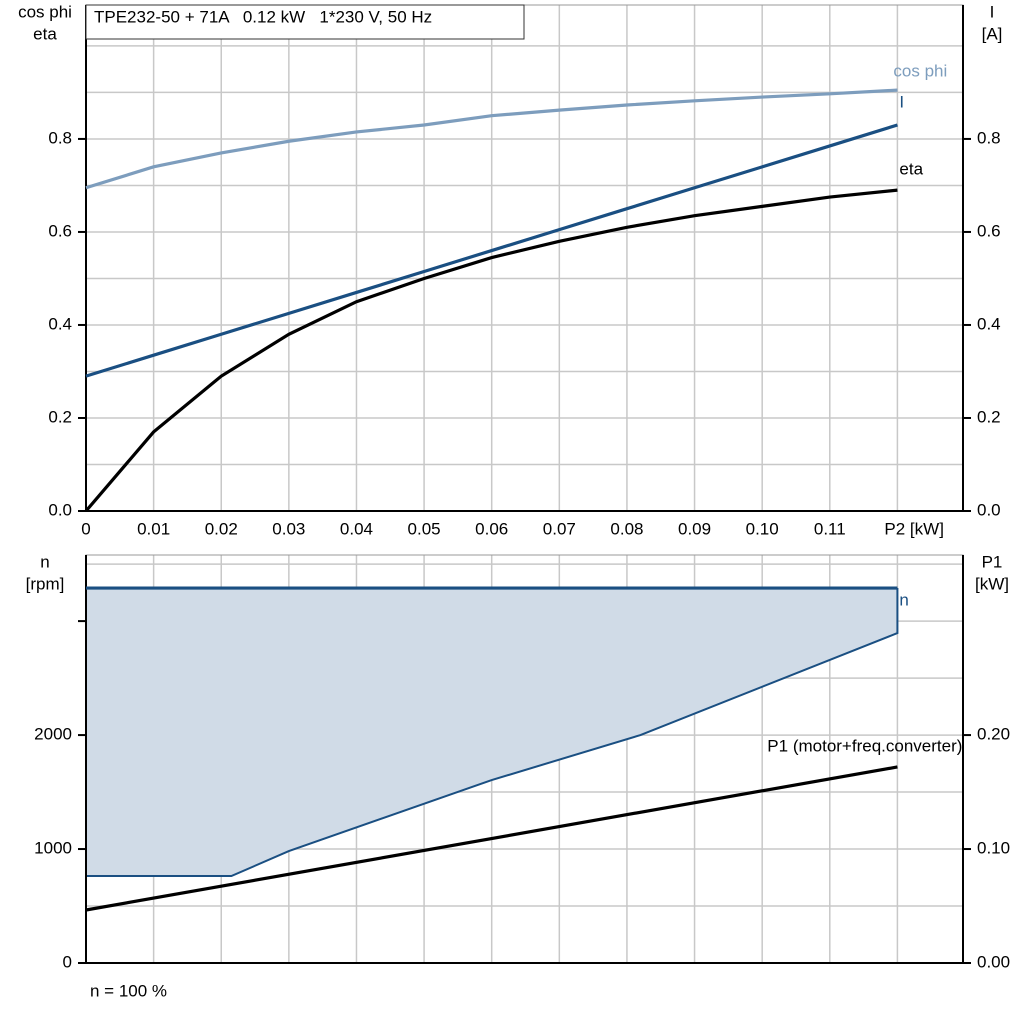 This screenshot has width=1024, height=1024. What do you see at coordinates (45, 33) in the screenshot?
I see `y-axis-label: eta` at bounding box center [45, 33].